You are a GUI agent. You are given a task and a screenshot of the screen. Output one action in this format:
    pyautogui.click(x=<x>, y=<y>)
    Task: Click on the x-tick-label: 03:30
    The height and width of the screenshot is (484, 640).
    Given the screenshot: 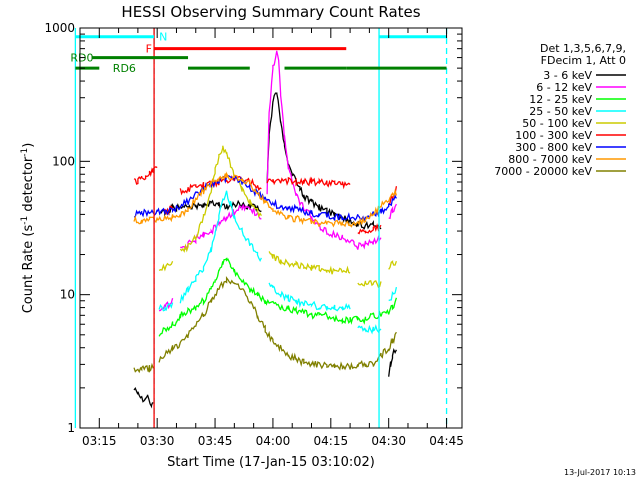 What is the action you would take?
    pyautogui.click(x=157, y=441)
    